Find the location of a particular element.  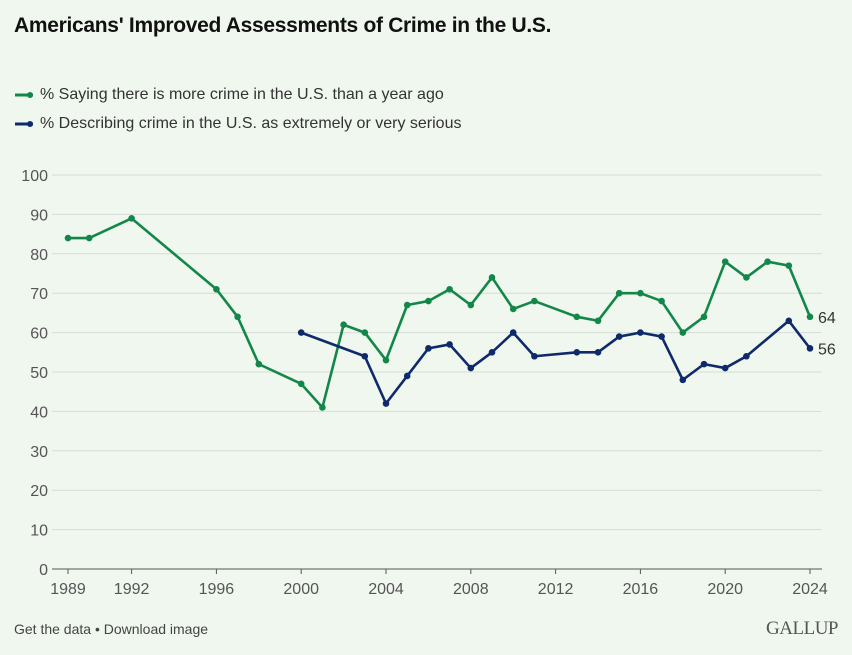

x-tick-label: 2020 is located at coordinates (725, 589).